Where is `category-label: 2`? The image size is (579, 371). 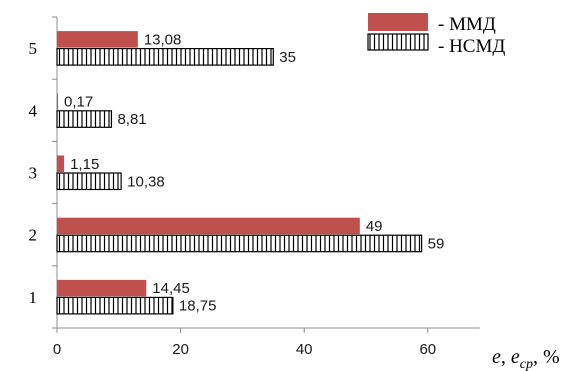
category-label: 2 is located at coordinates (33, 235).